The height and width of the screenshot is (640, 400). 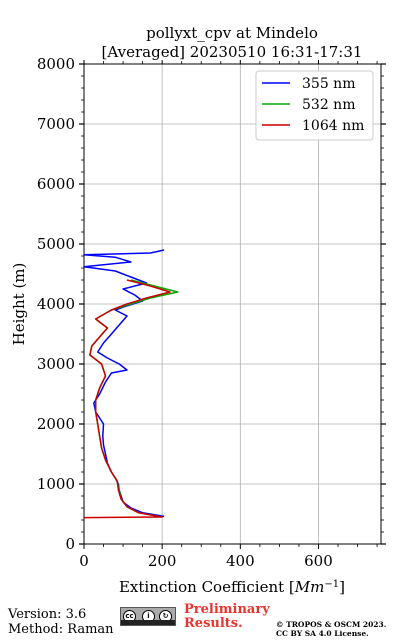 What do you see at coordinates (331, 624) in the screenshot?
I see `copyright-line1: © TROPOS & OSCM 2023.` at bounding box center [331, 624].